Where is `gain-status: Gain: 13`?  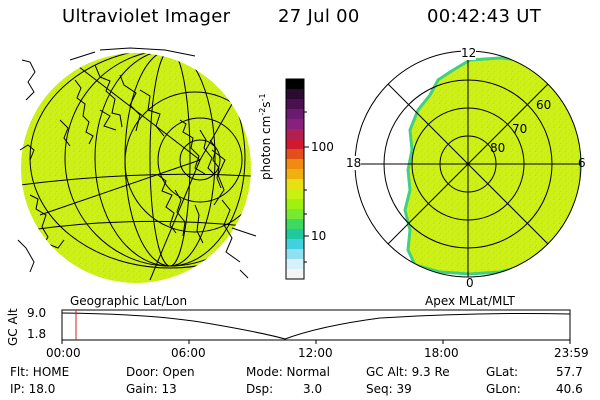
gain-status: Gain: 13 is located at coordinates (151, 389).